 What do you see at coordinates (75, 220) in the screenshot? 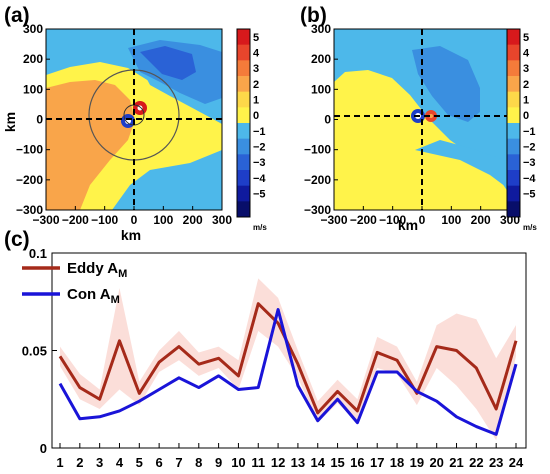
I see `panel-a-xtick-label: −200` at bounding box center [75, 220].